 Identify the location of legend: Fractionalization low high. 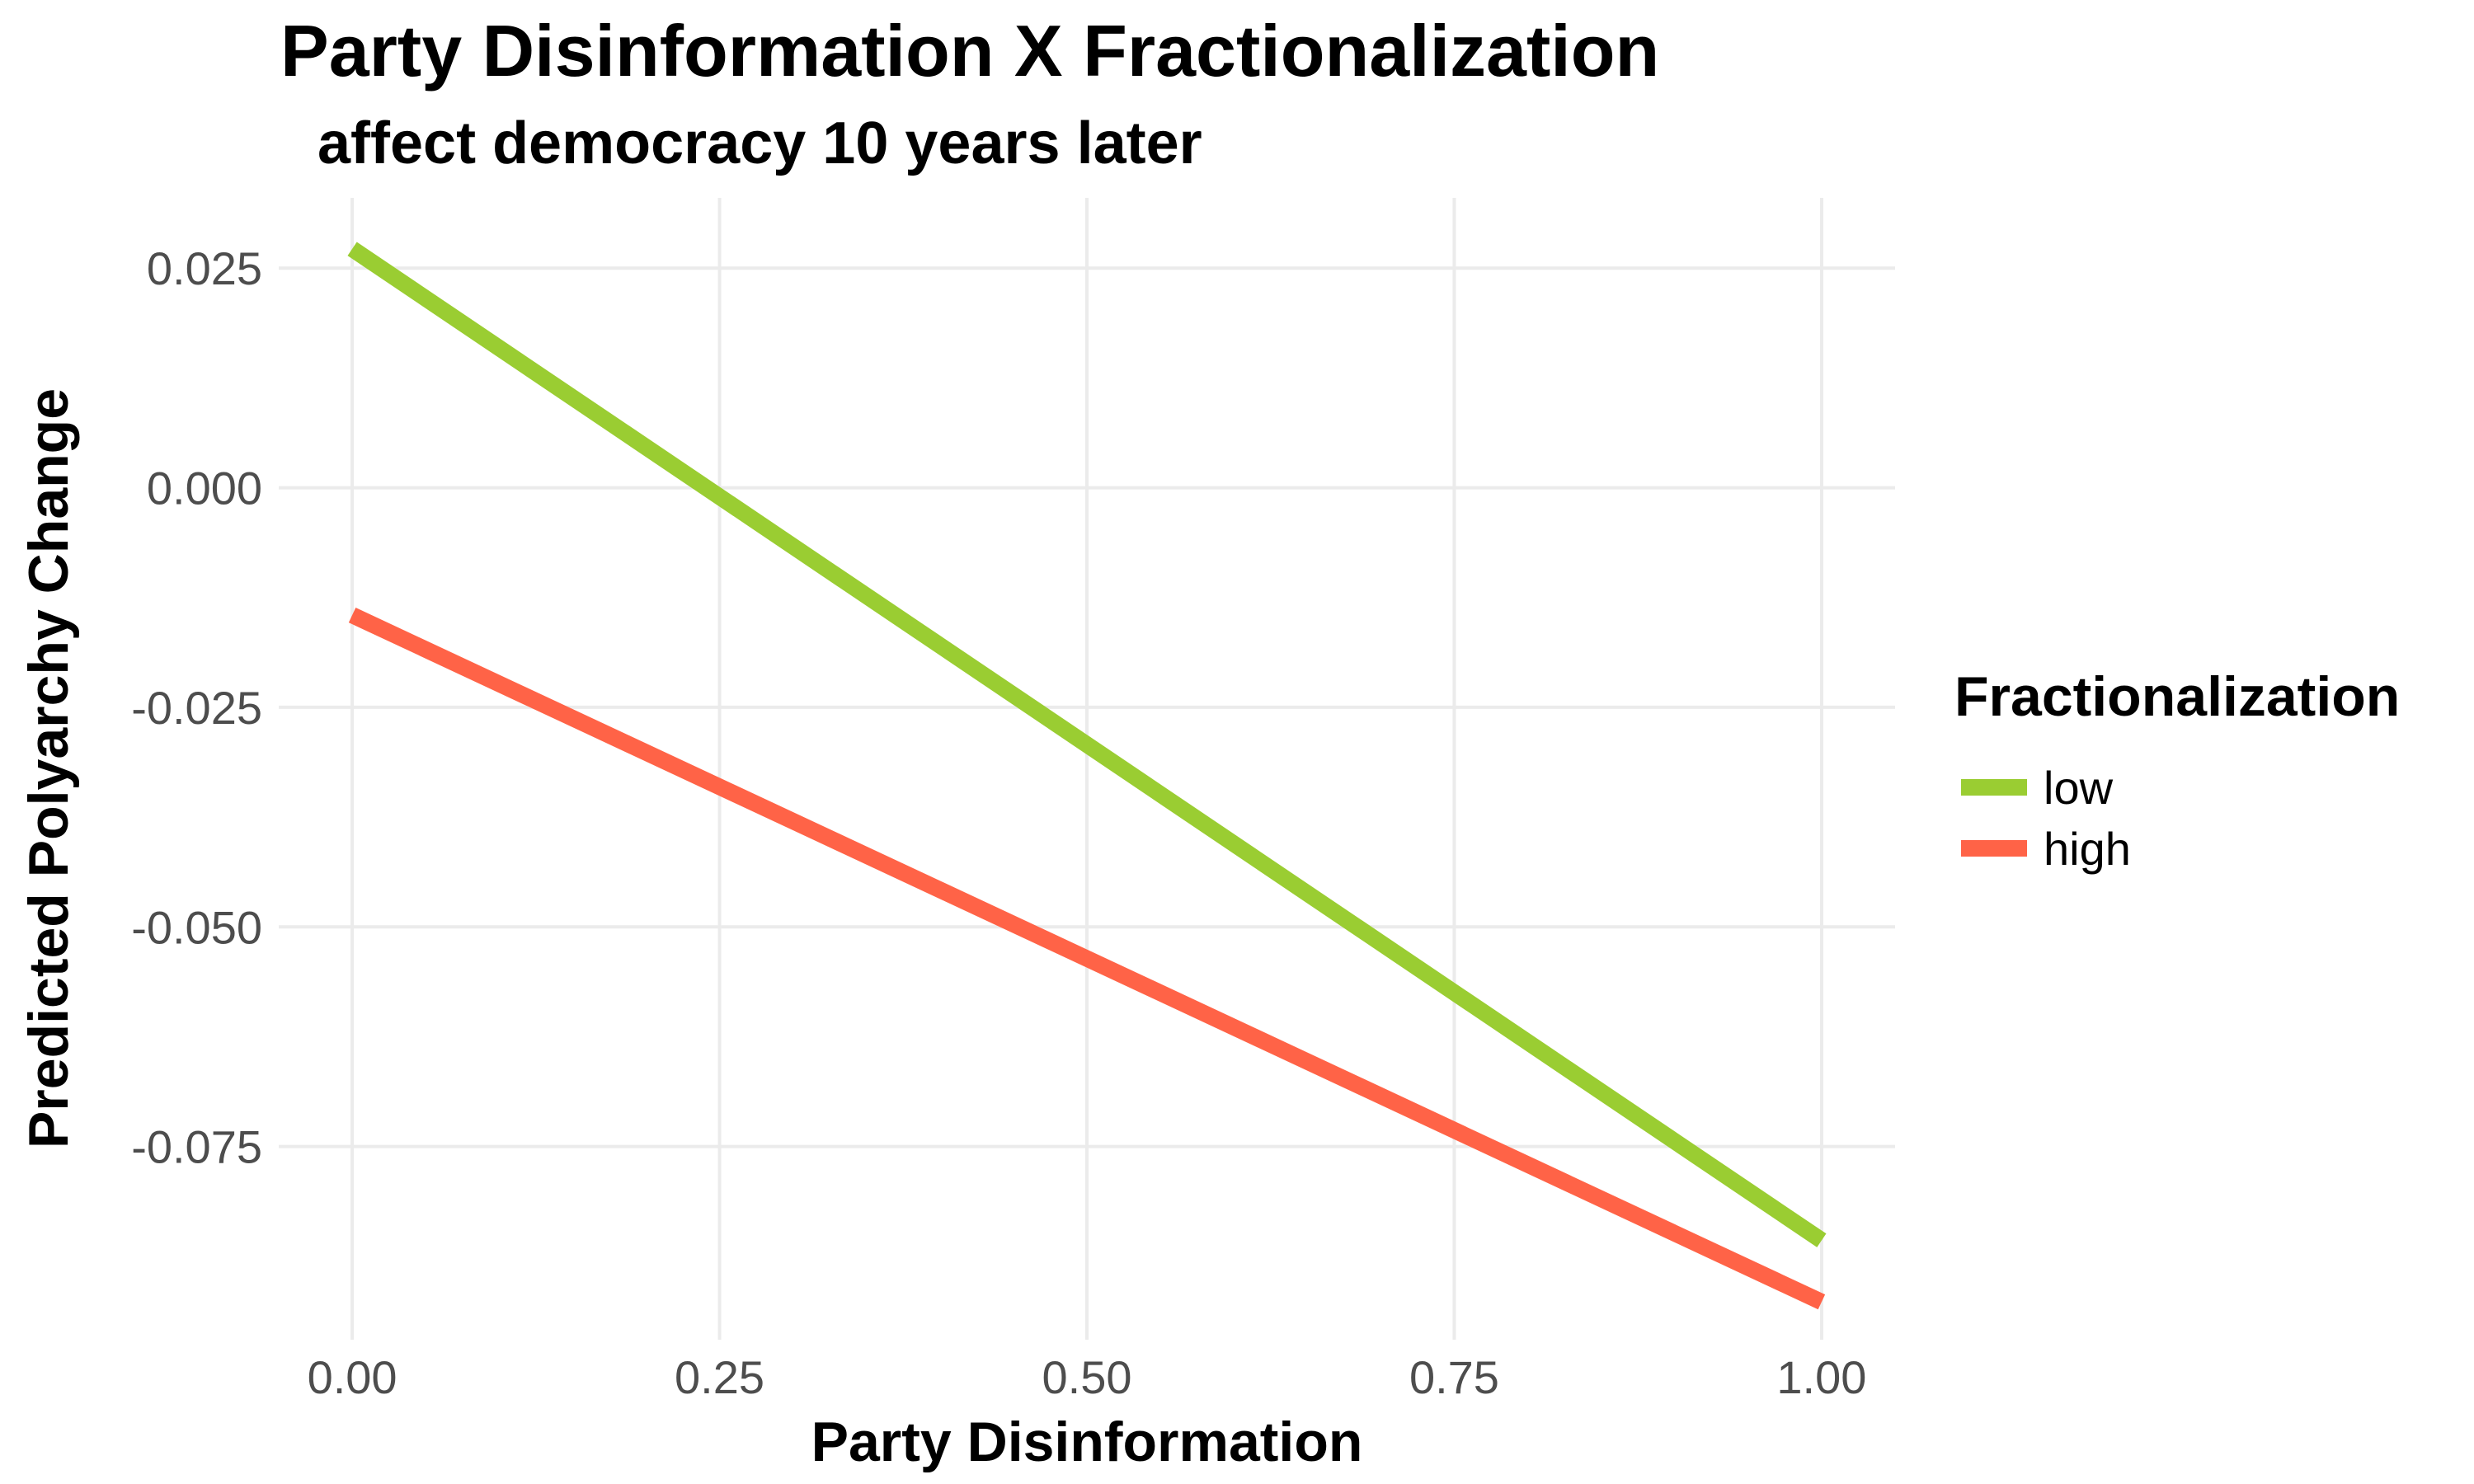
(2177, 770).